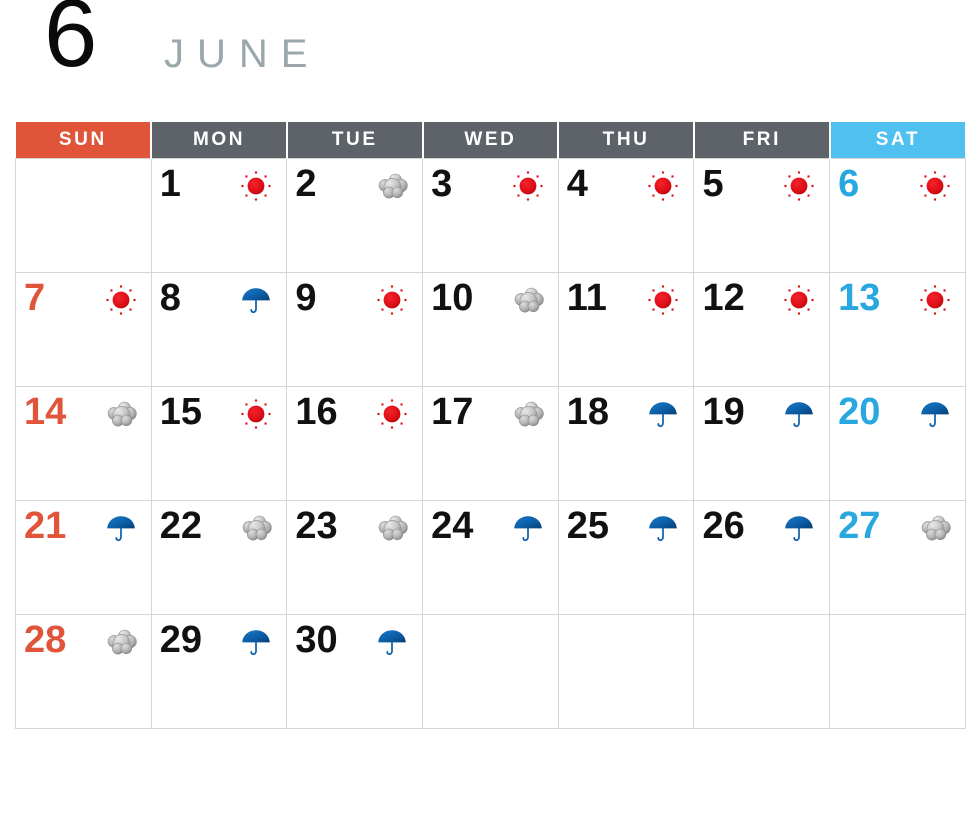 This screenshot has height=834, width=980. I want to click on calendar-cell-day: 20, so click(897, 443).